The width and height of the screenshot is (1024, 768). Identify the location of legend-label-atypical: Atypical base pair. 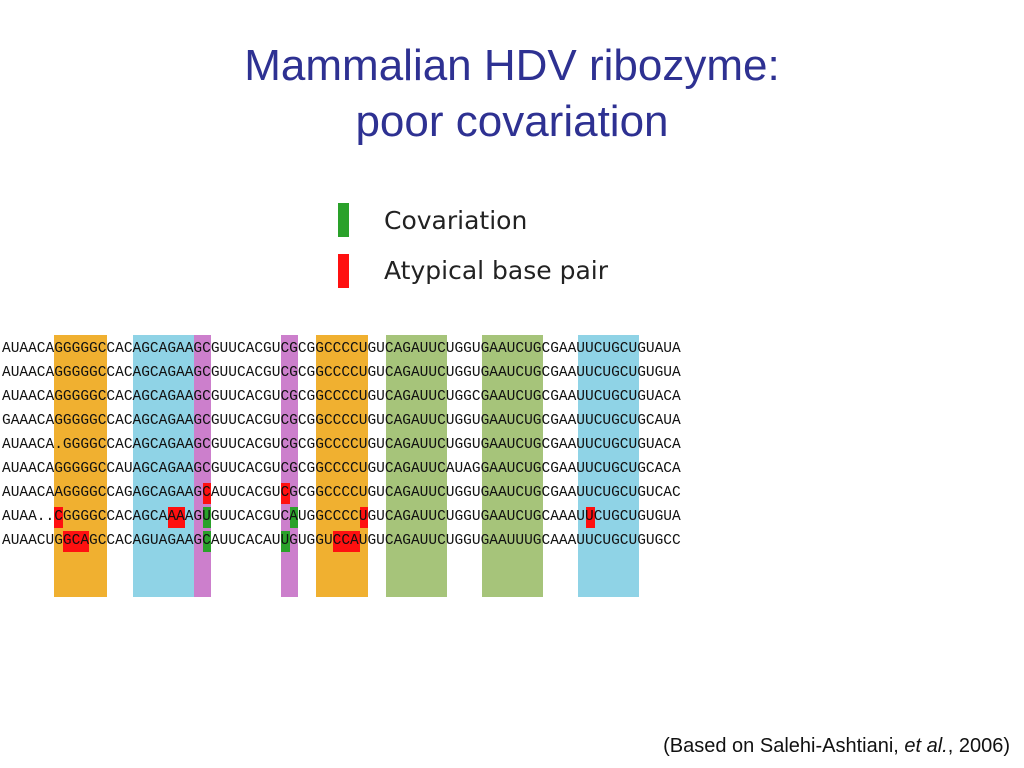
(496, 270).